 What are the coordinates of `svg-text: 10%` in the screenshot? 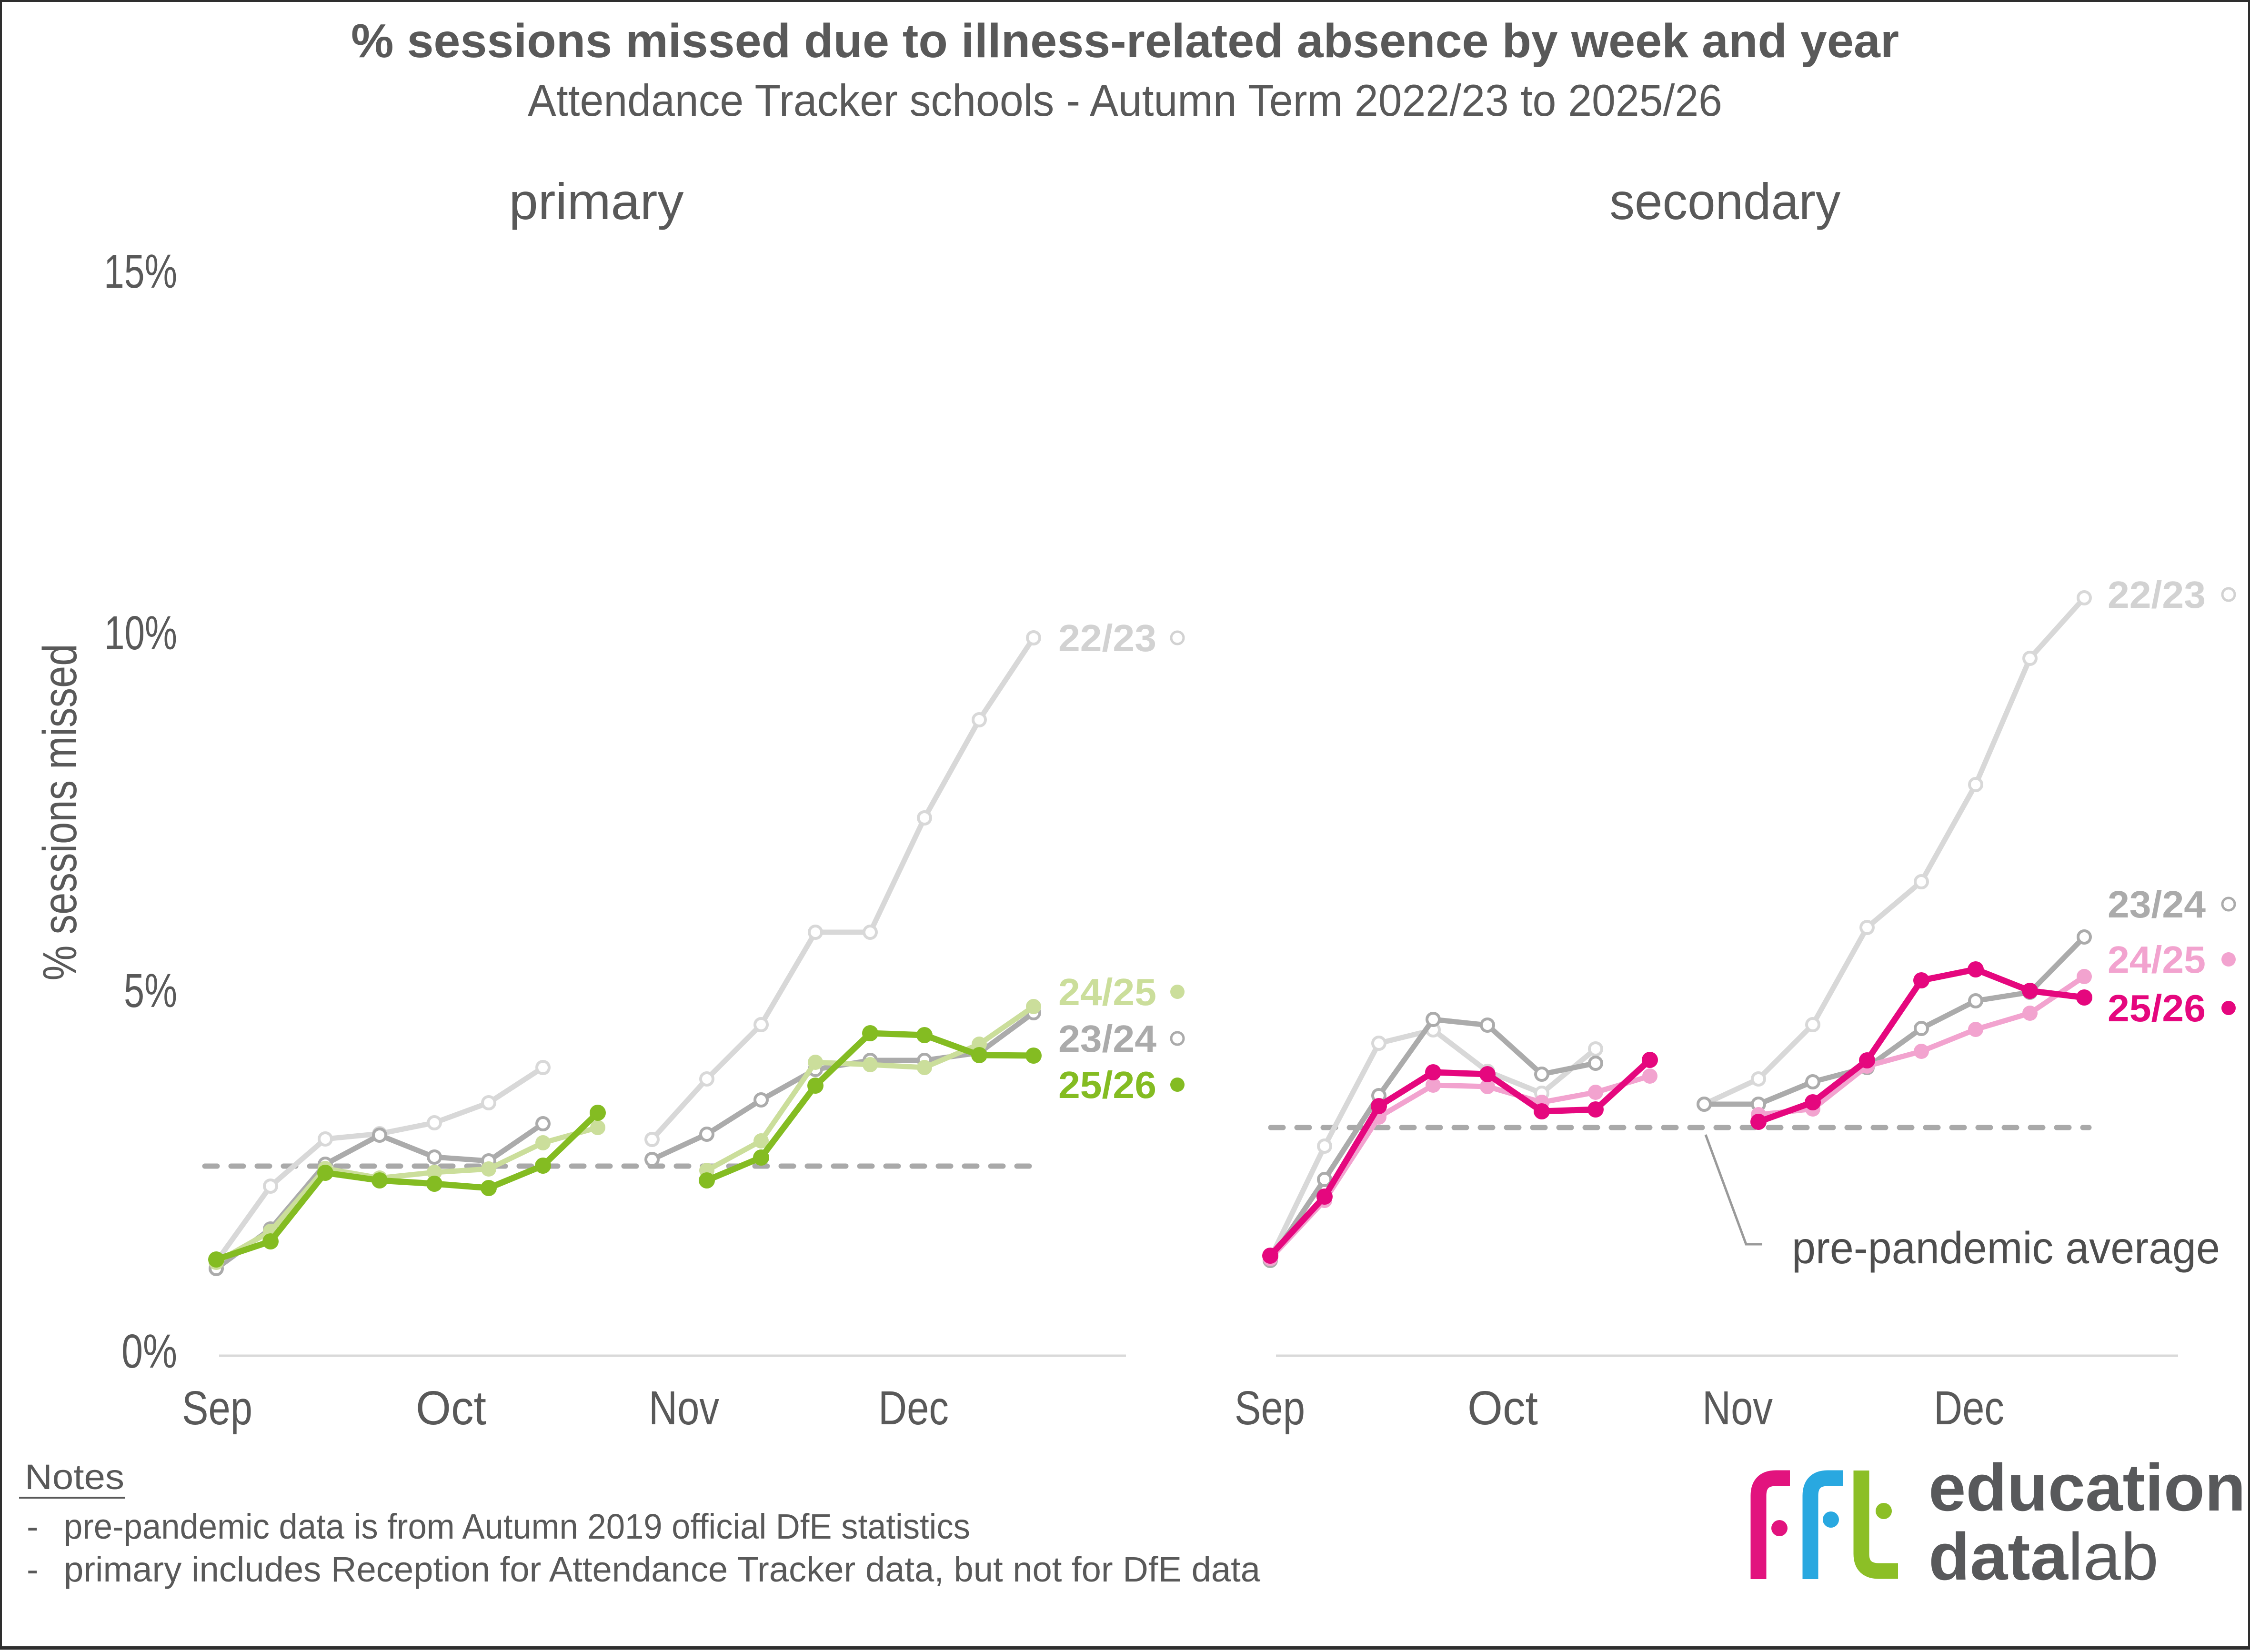 It's located at (140, 633).